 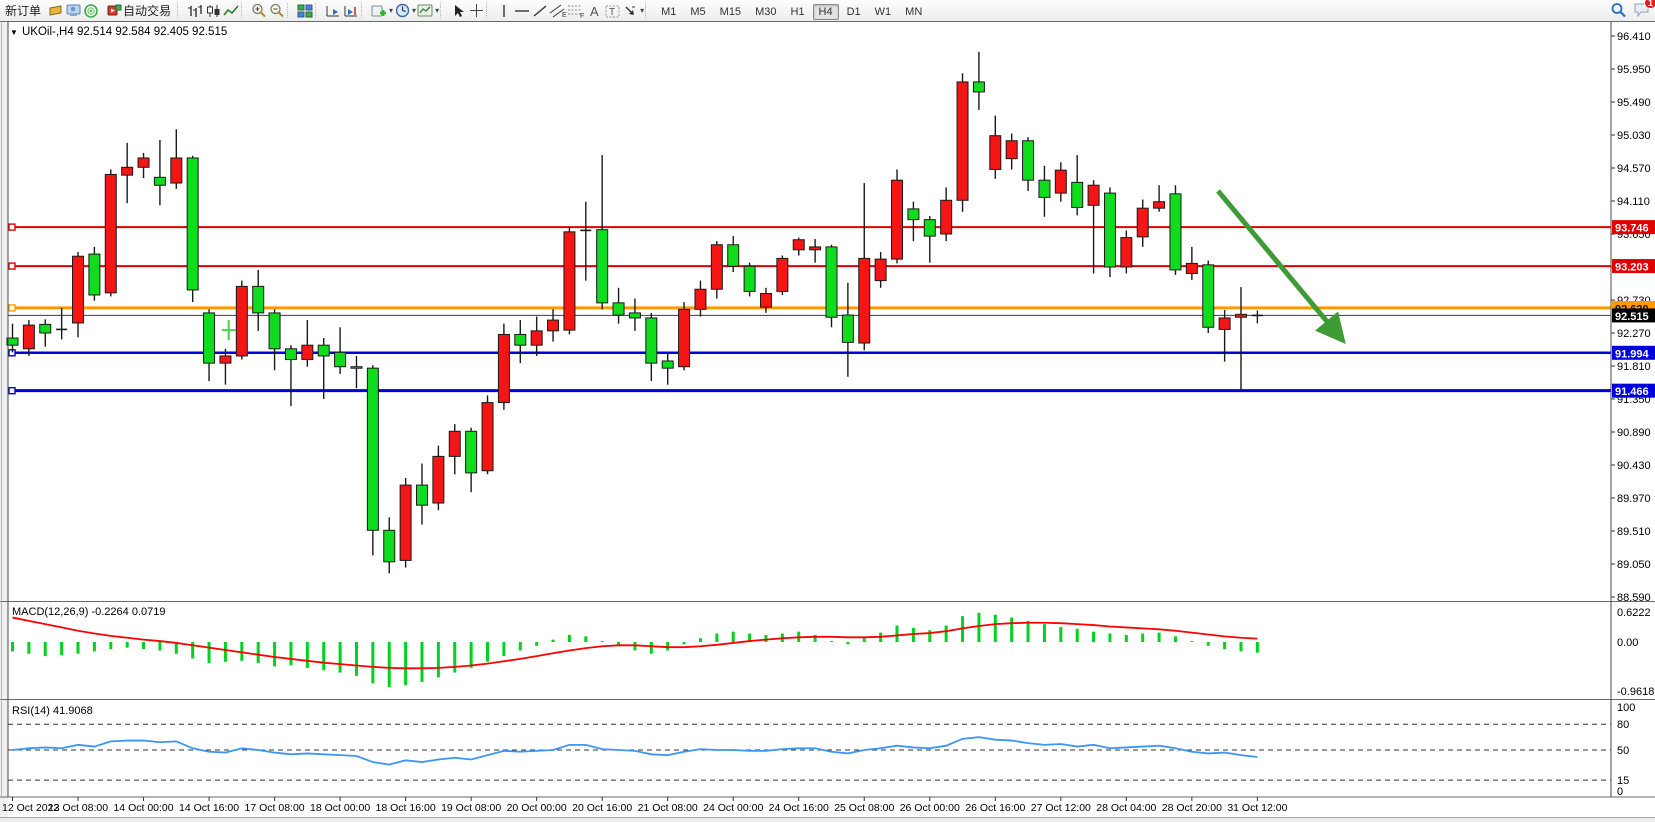 I want to click on time-label: 18 Oct 00:00, so click(x=340, y=808).